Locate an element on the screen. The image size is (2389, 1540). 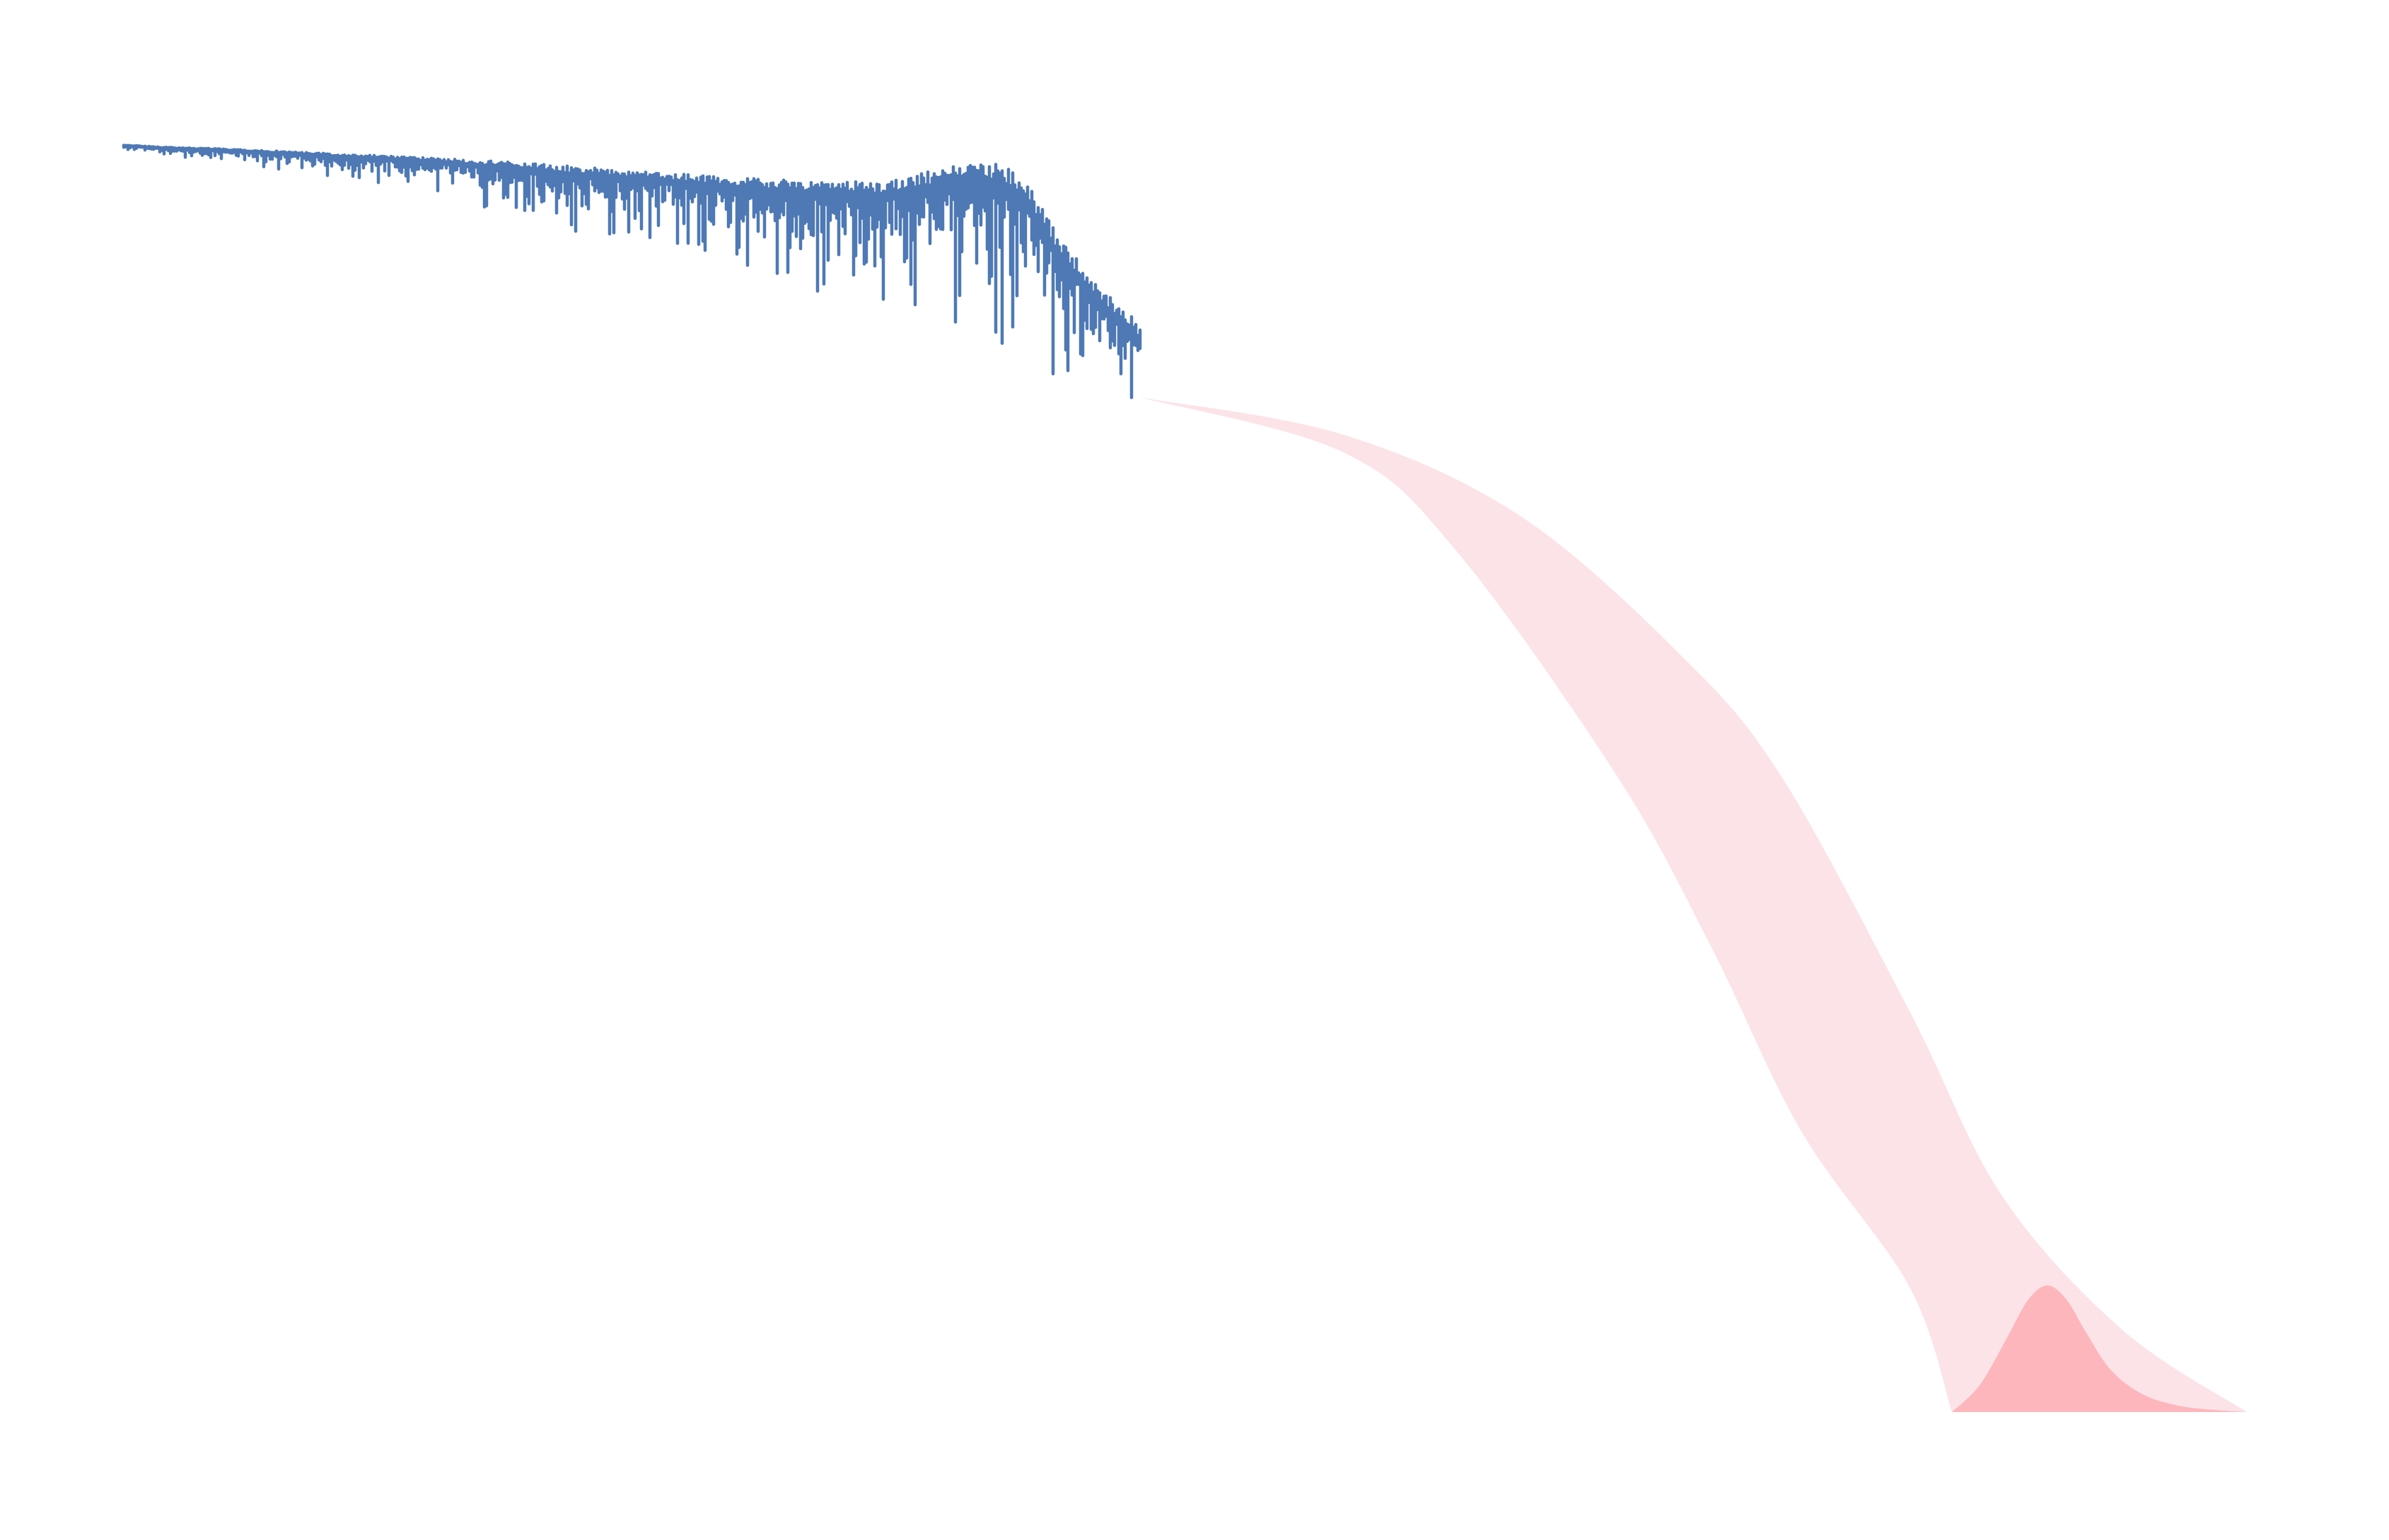
observed-series-line is located at coordinates (632, 271).